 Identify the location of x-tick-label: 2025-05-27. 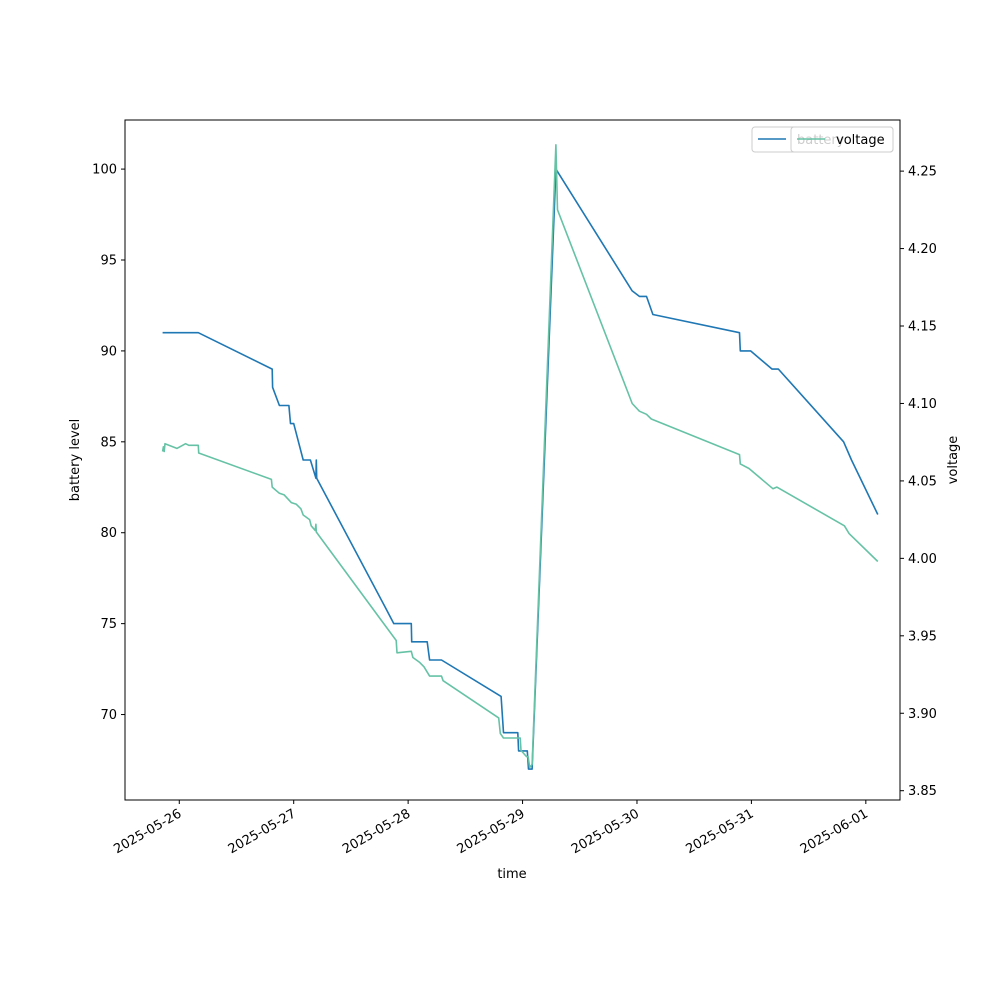
(262, 831).